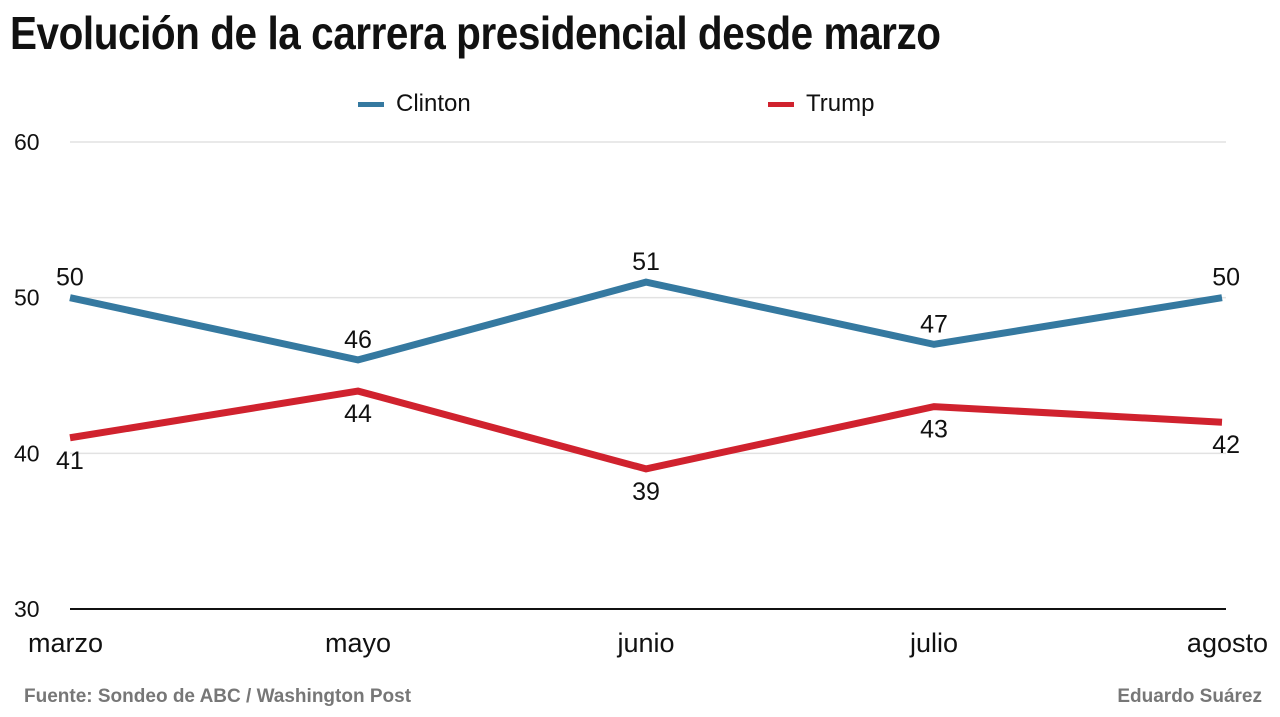  What do you see at coordinates (70, 461) in the screenshot?
I see `data-label-trump-marzo: 41` at bounding box center [70, 461].